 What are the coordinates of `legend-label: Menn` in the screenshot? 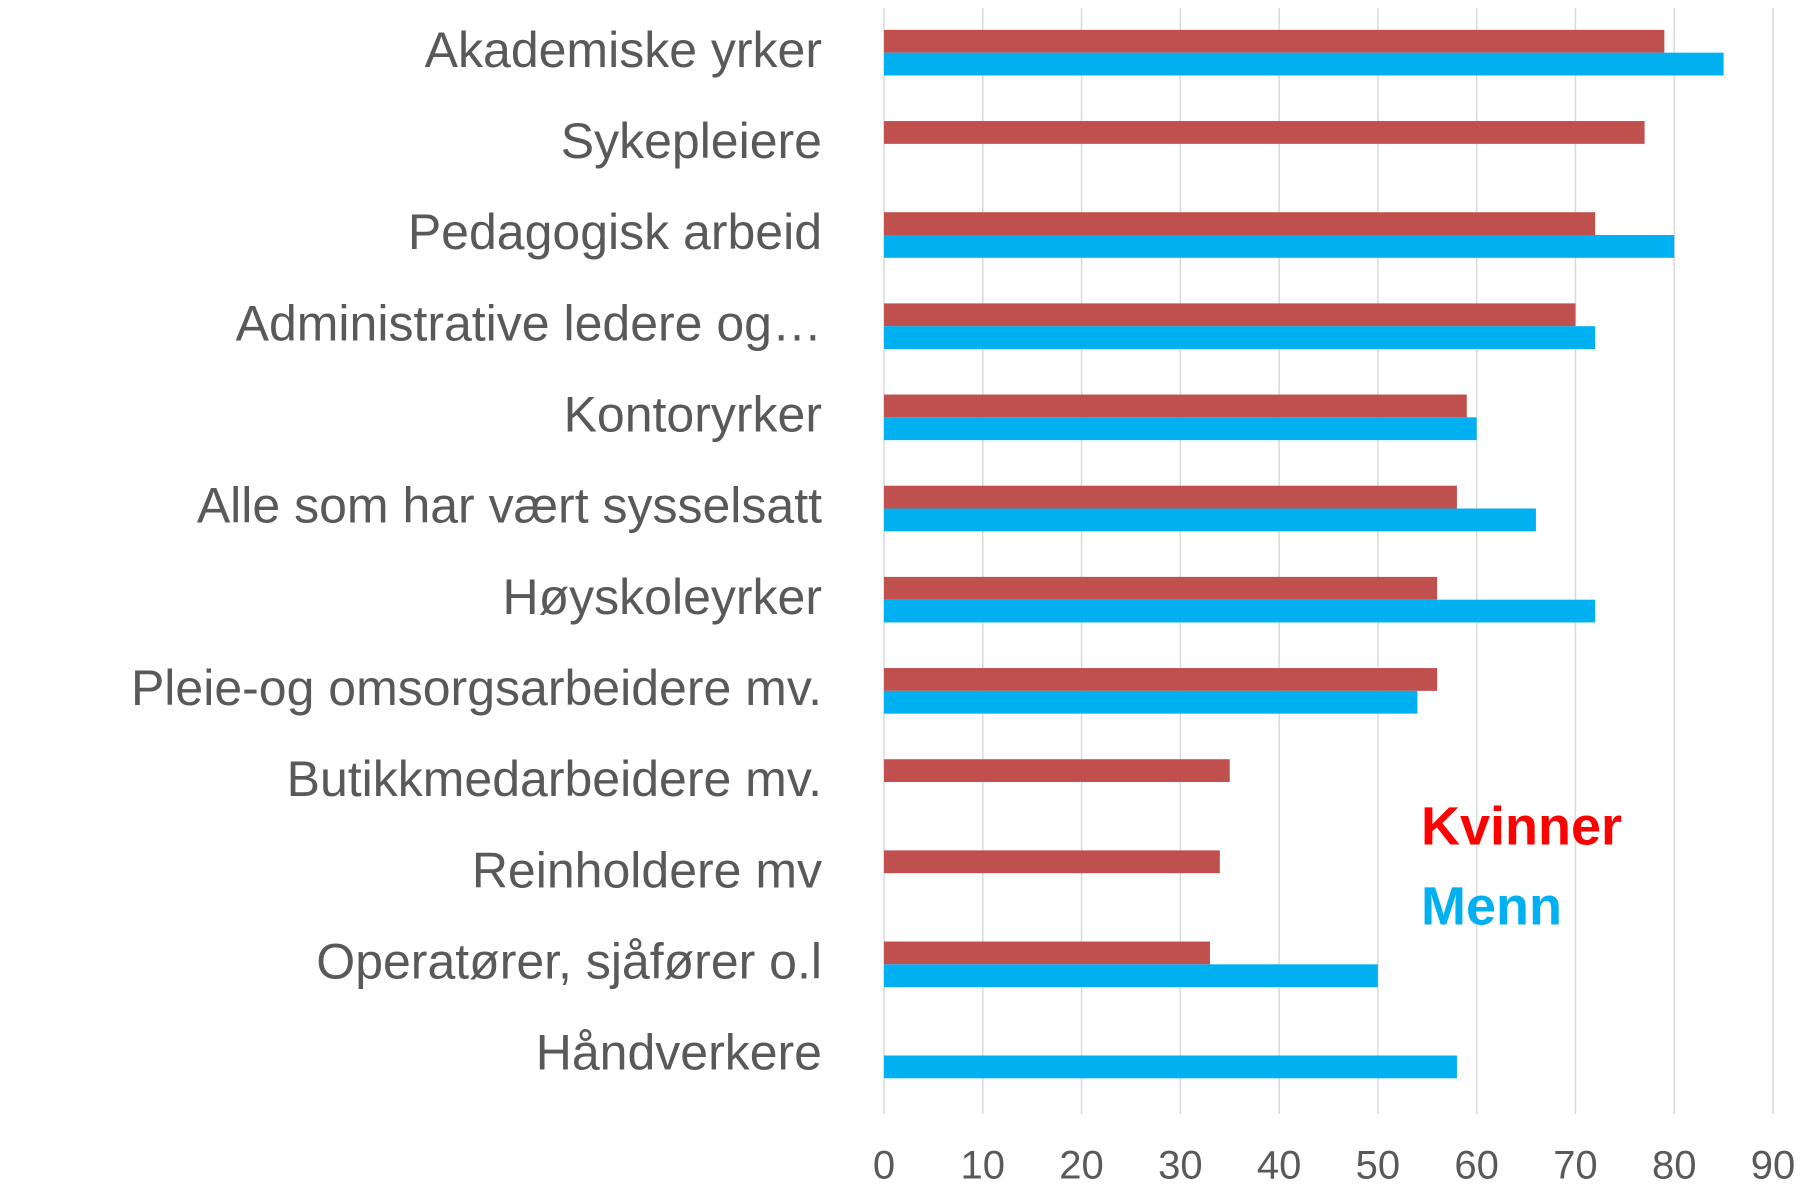 It's located at (1491, 906).